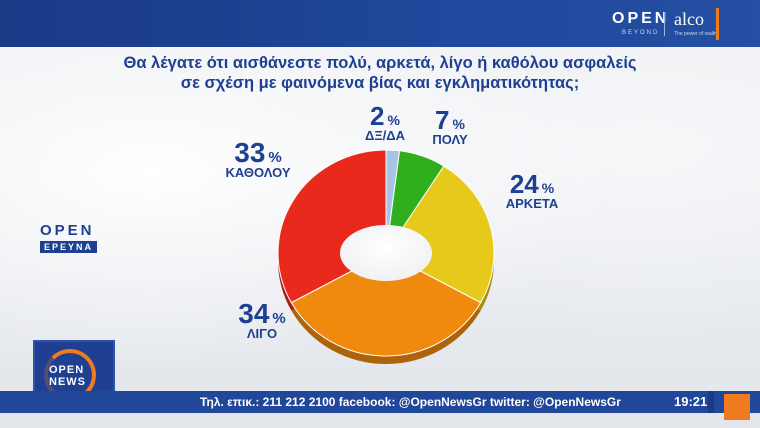  What do you see at coordinates (385, 116) in the screenshot?
I see `slice-value-label: 2%` at bounding box center [385, 116].